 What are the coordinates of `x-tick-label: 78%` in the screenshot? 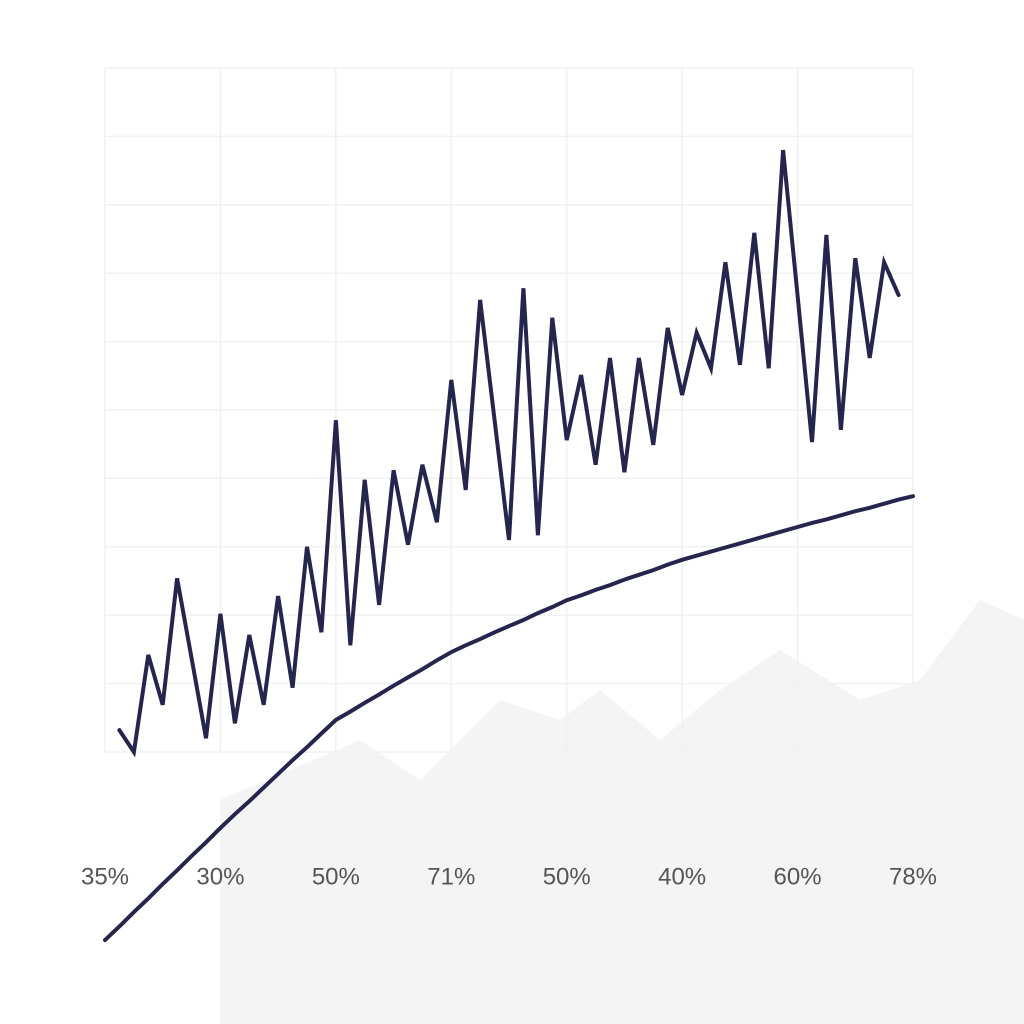 It's located at (913, 876).